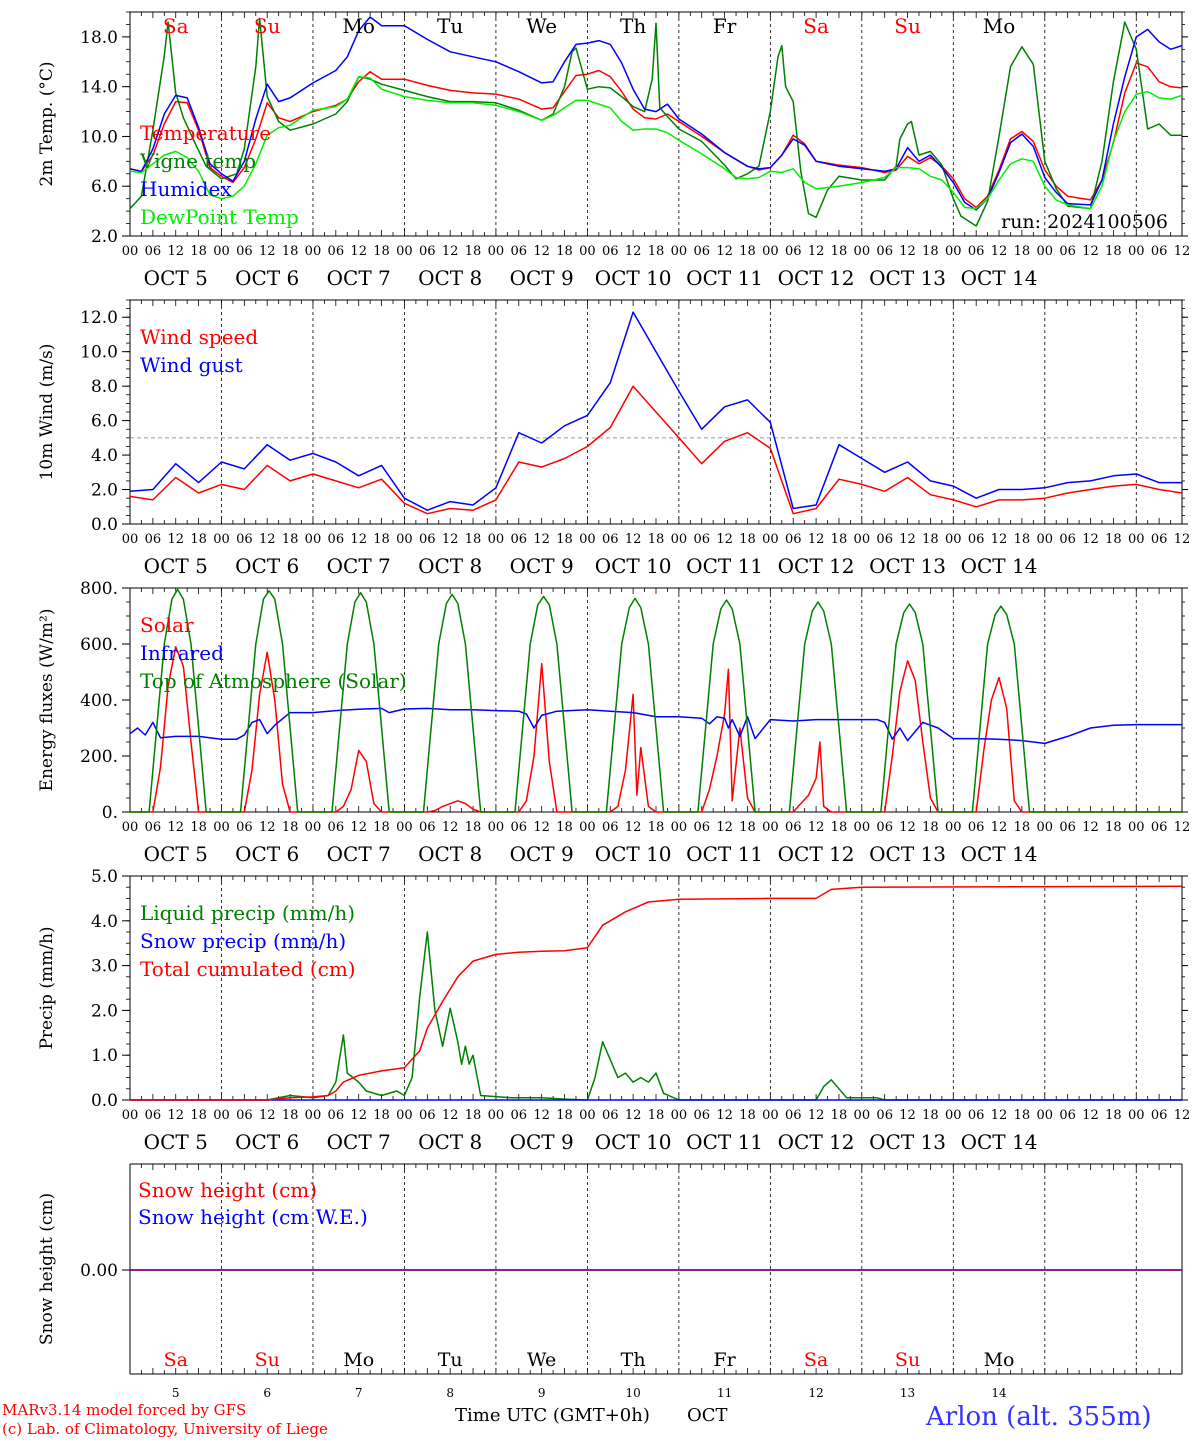 The image size is (1194, 1440). Describe the element at coordinates (542, 1393) in the screenshot. I see `day-number: 9` at that location.